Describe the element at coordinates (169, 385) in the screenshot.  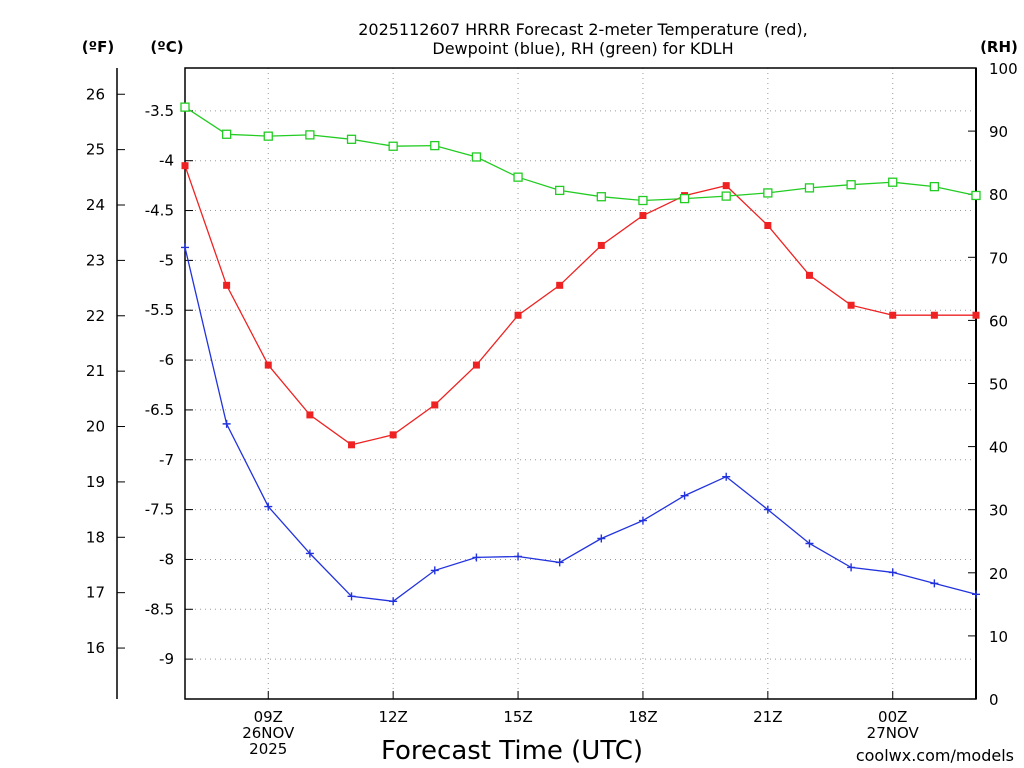
I see `celsius-axis: -3.5 -4 -4.5 -5 -5.5 -6 -6.5 -7 -7.5 -8 -8.5 -9` at that location.